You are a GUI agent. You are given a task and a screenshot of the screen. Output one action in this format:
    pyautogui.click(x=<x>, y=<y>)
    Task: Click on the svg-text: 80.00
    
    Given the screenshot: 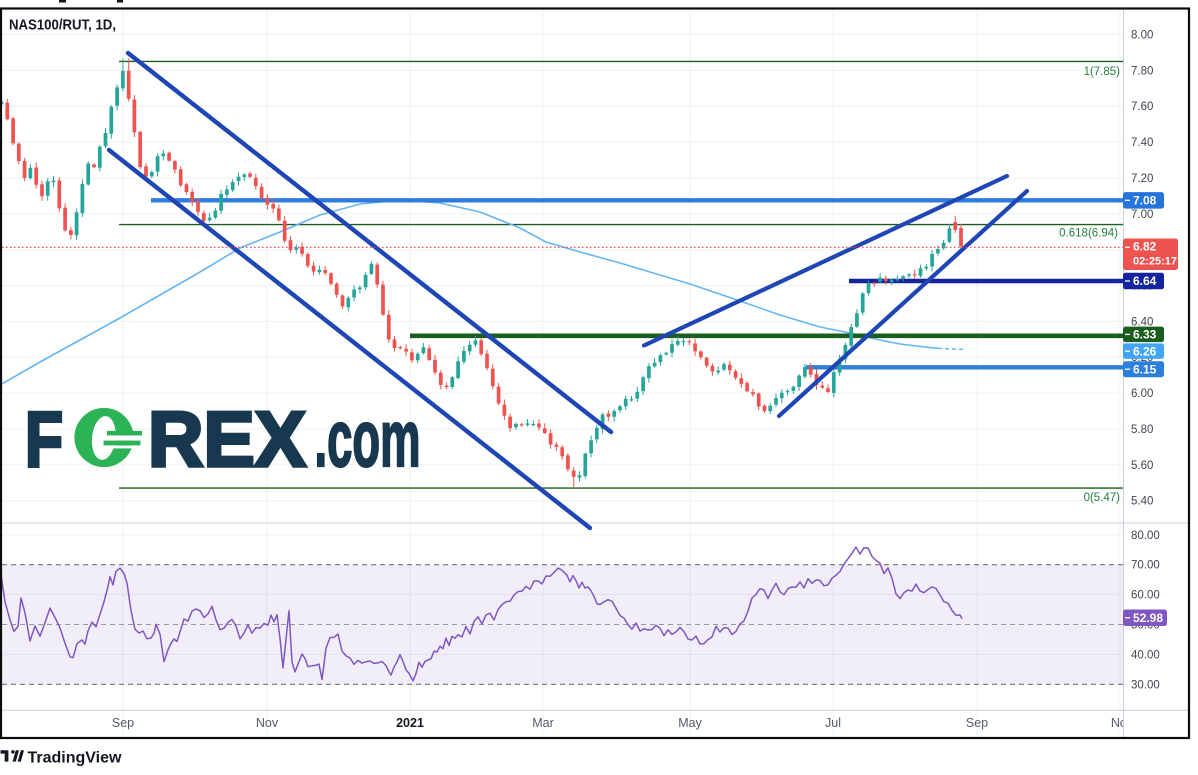 What is the action you would take?
    pyautogui.click(x=1145, y=536)
    